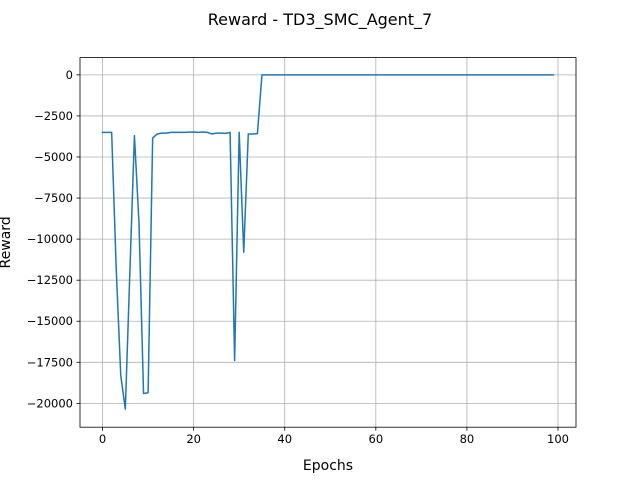 This screenshot has height=480, width=640. What do you see at coordinates (284, 439) in the screenshot?
I see `x-tick-label: 40` at bounding box center [284, 439].